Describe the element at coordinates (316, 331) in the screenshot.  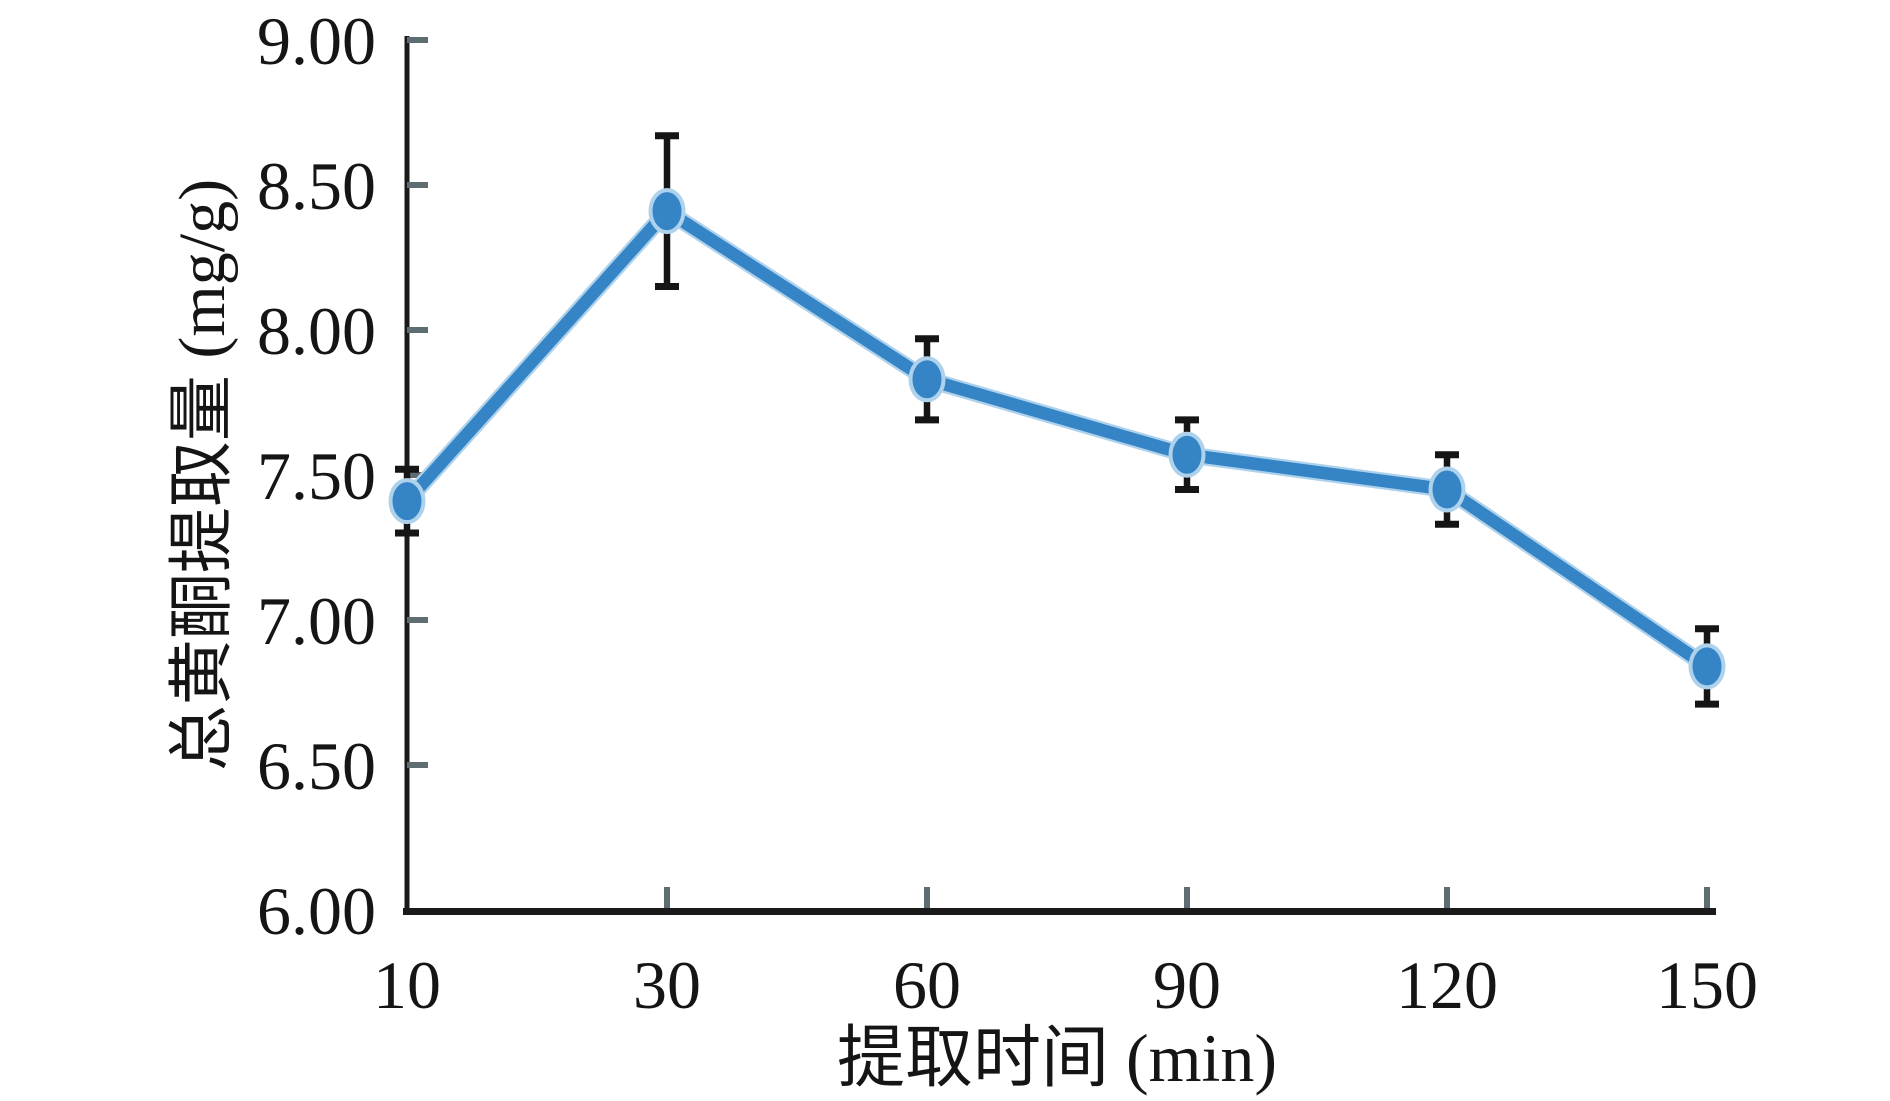
I see `y-tick-label: 8.00` at that location.